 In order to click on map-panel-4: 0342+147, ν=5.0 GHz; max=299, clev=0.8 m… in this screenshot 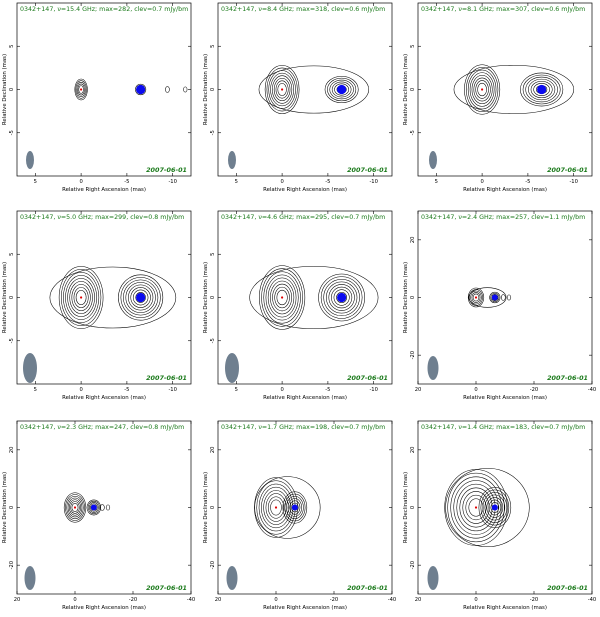, I will do `click(97, 305)`.